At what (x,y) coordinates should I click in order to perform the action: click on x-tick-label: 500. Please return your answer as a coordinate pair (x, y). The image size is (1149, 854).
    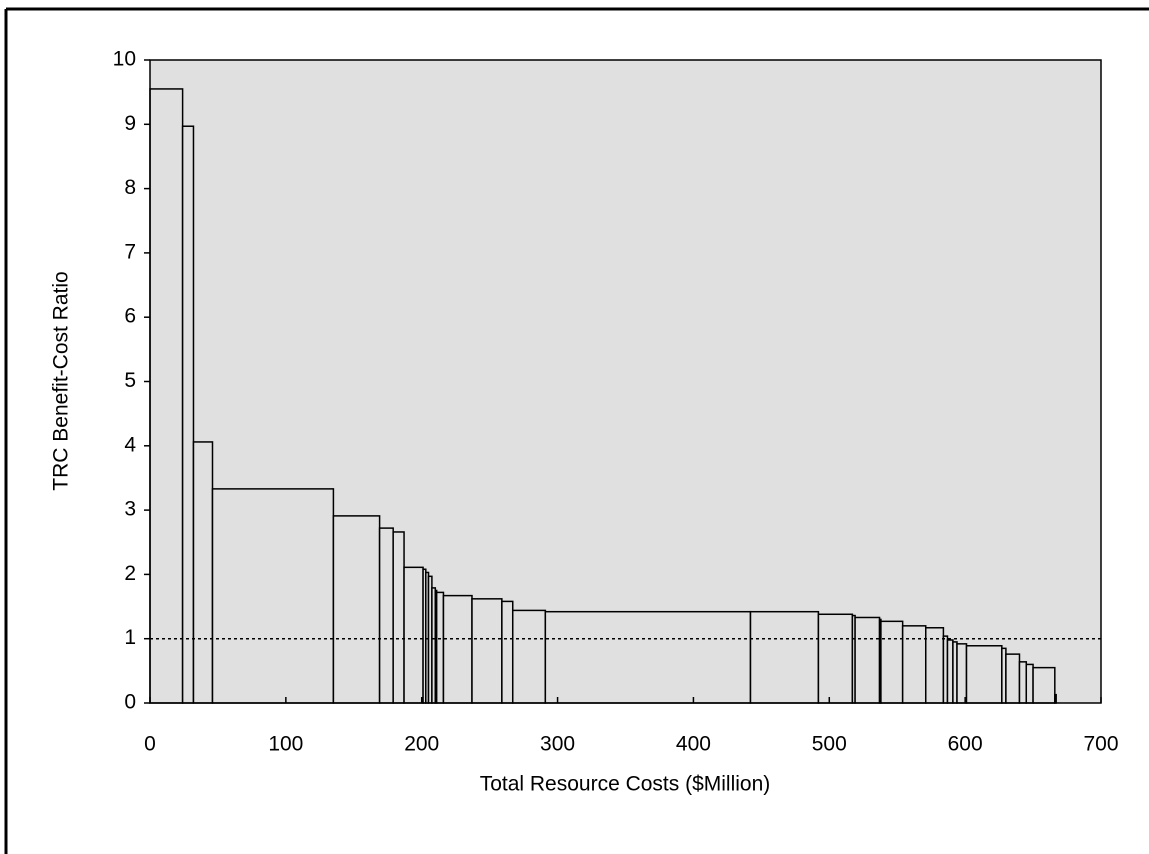
    Looking at the image, I should click on (829, 744).